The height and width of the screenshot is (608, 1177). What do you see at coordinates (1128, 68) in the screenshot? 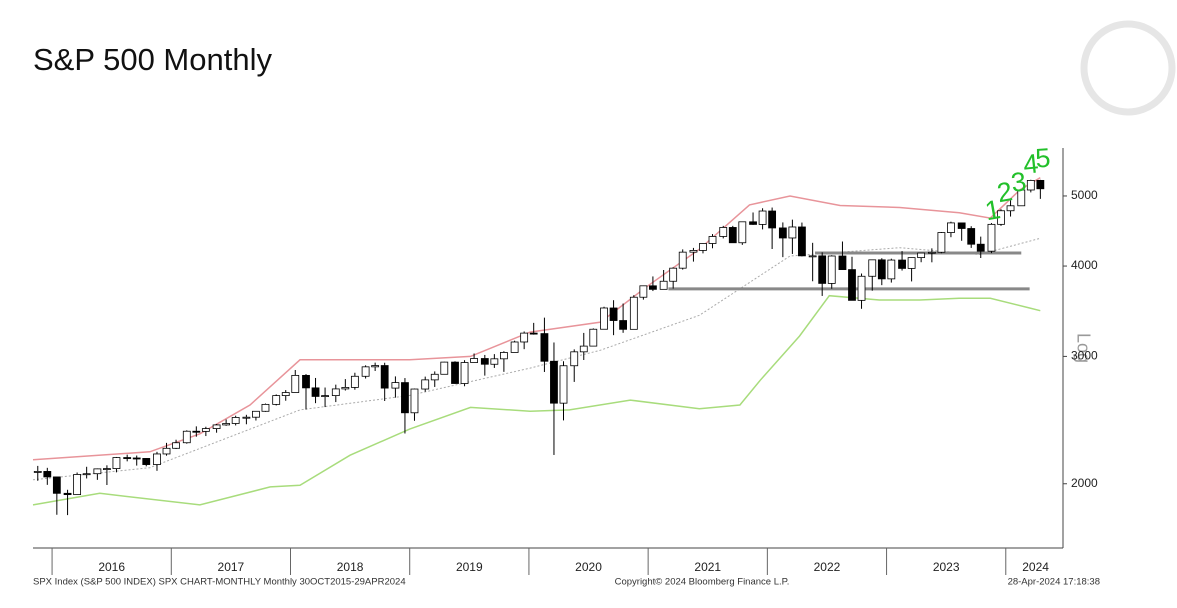
I see `decor-circle` at bounding box center [1128, 68].